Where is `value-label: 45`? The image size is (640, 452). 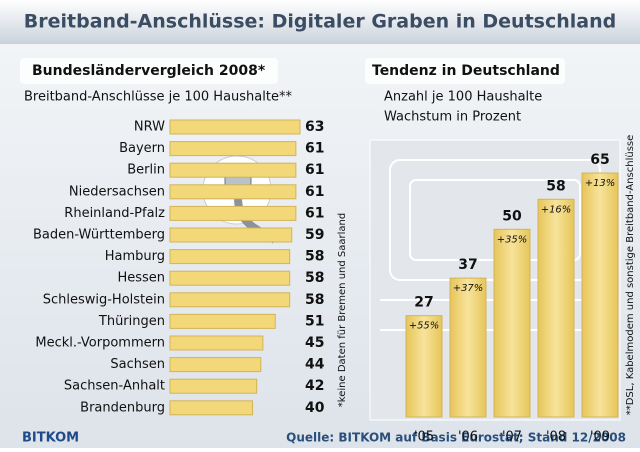 value-label: 45 is located at coordinates (314, 343).